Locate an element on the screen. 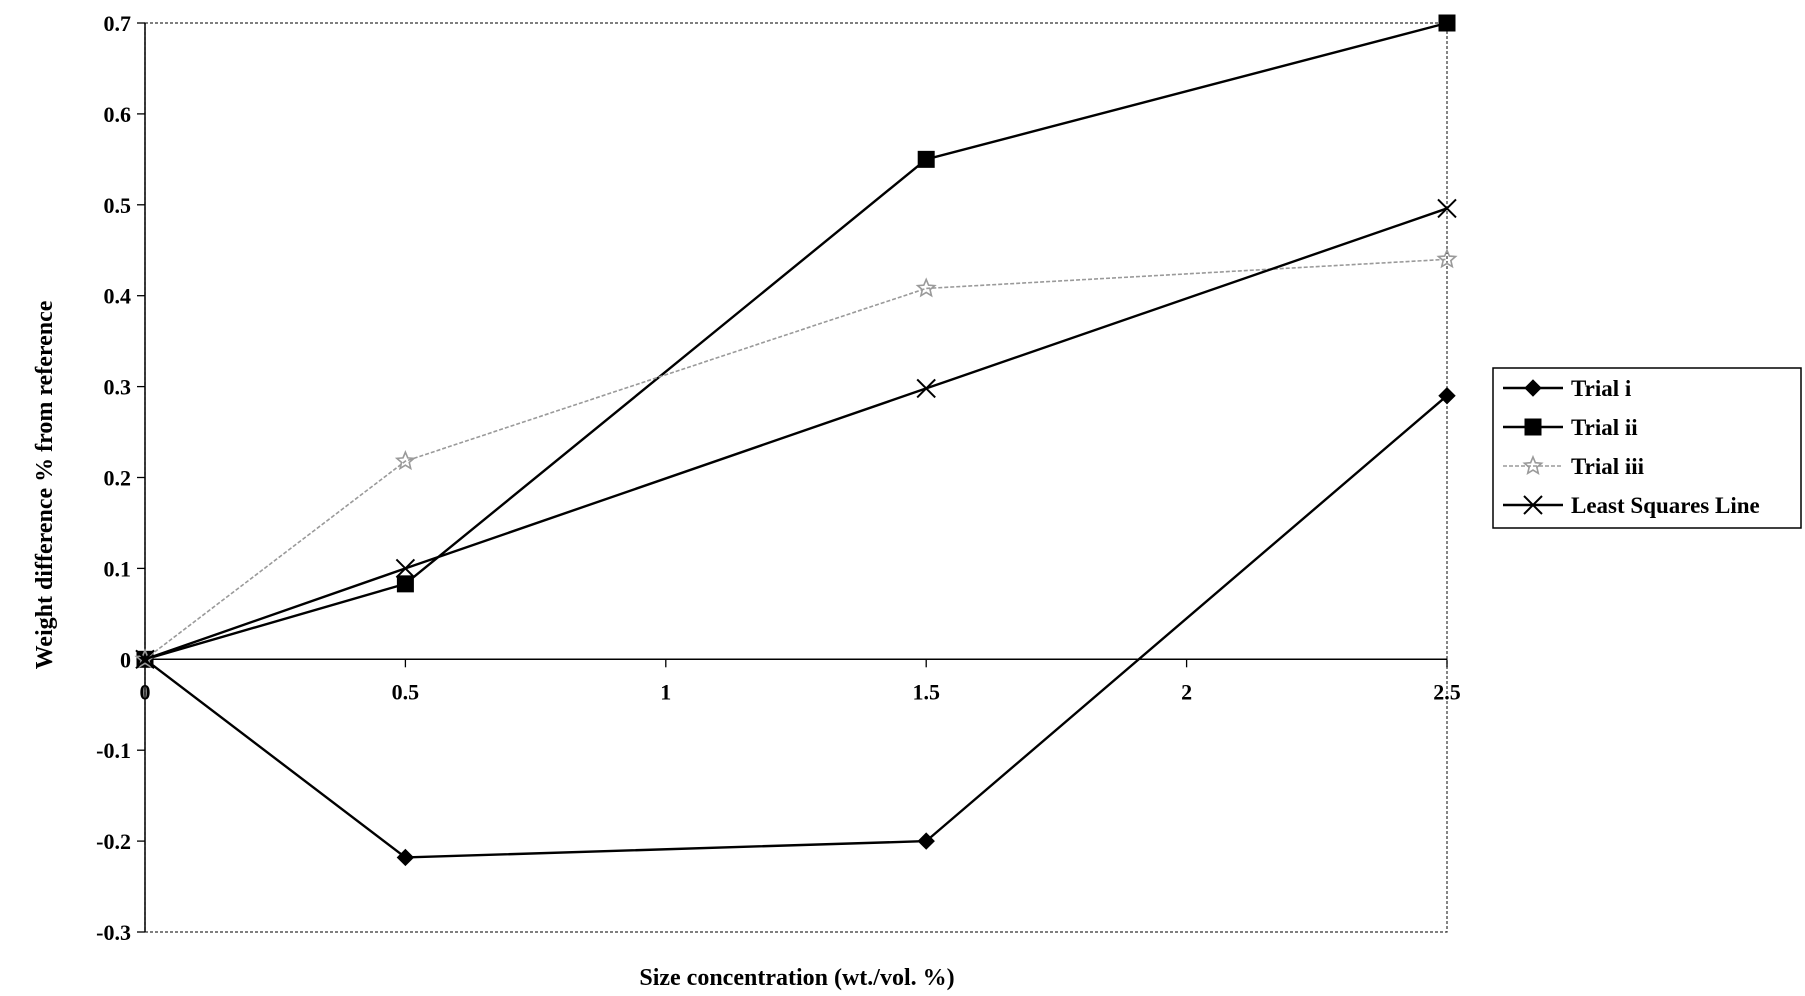 The width and height of the screenshot is (1805, 996). y-tick-label: 0 is located at coordinates (125, 659).